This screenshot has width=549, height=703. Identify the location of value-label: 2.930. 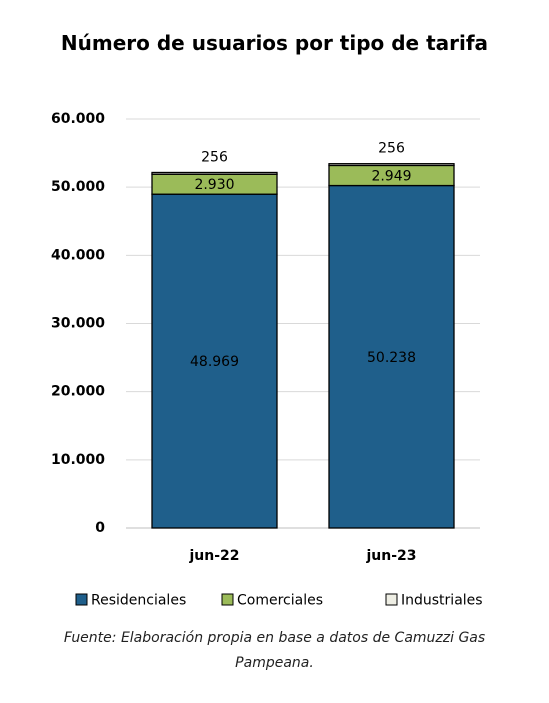
(214, 185).